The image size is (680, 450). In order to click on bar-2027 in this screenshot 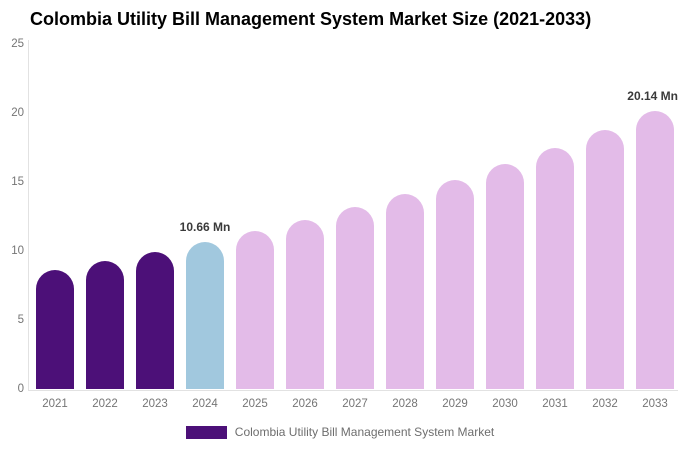, I will do `click(355, 298)`.